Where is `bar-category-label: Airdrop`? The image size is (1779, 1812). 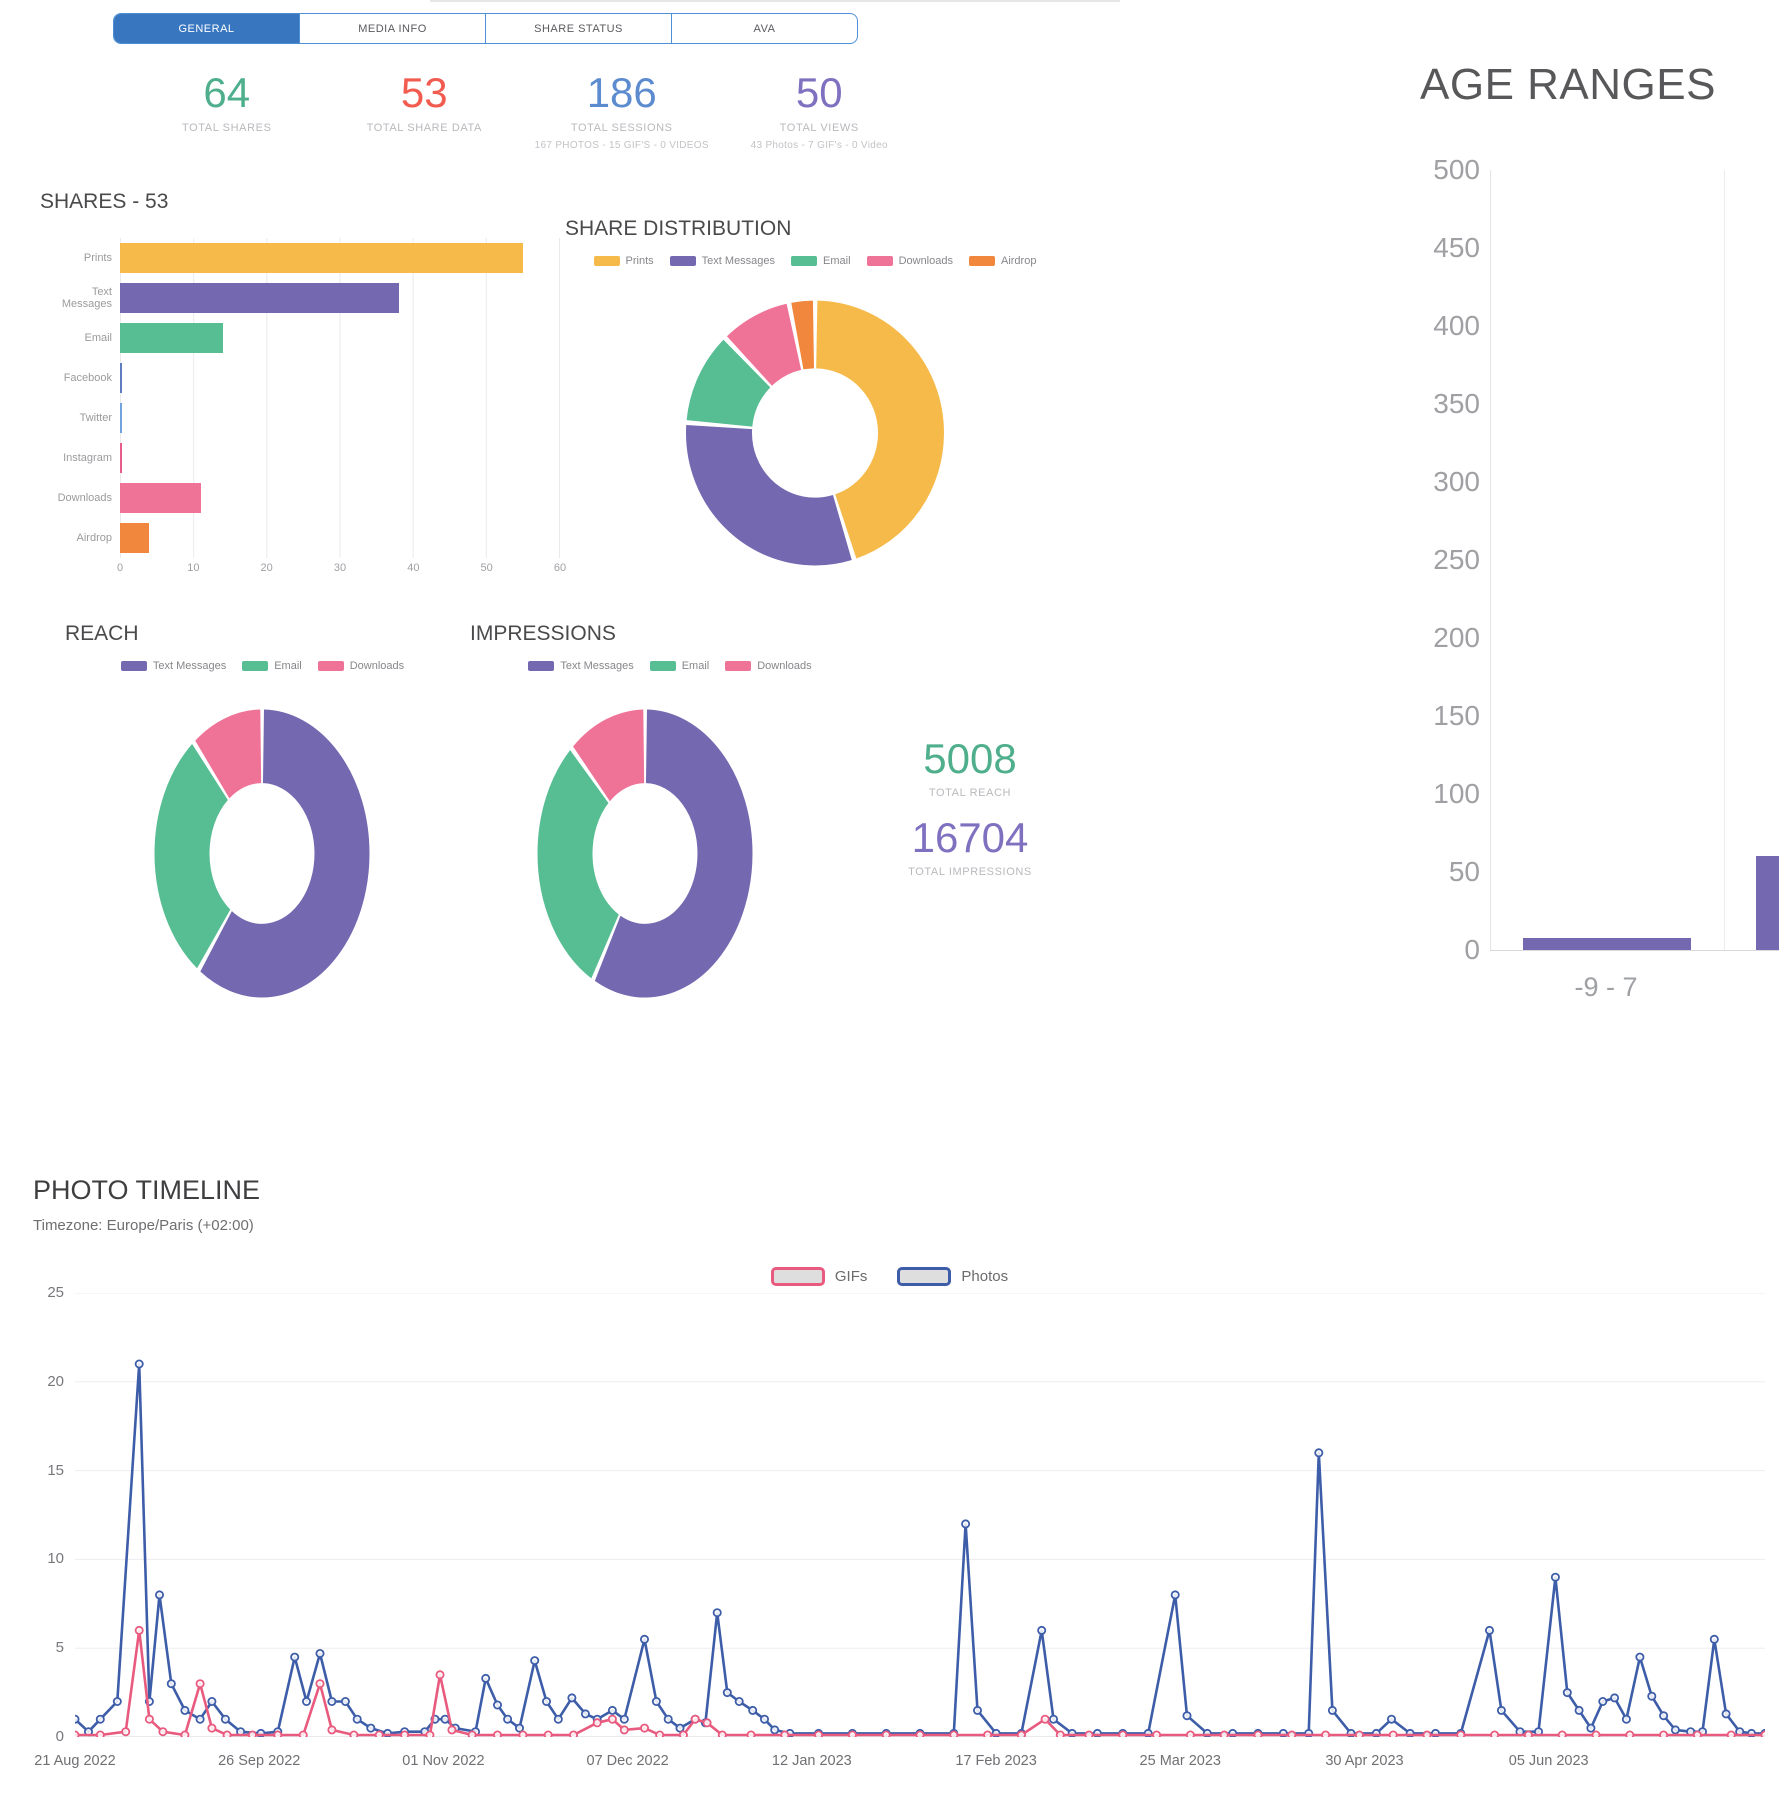
bar-category-label: Airdrop is located at coordinates (94, 538).